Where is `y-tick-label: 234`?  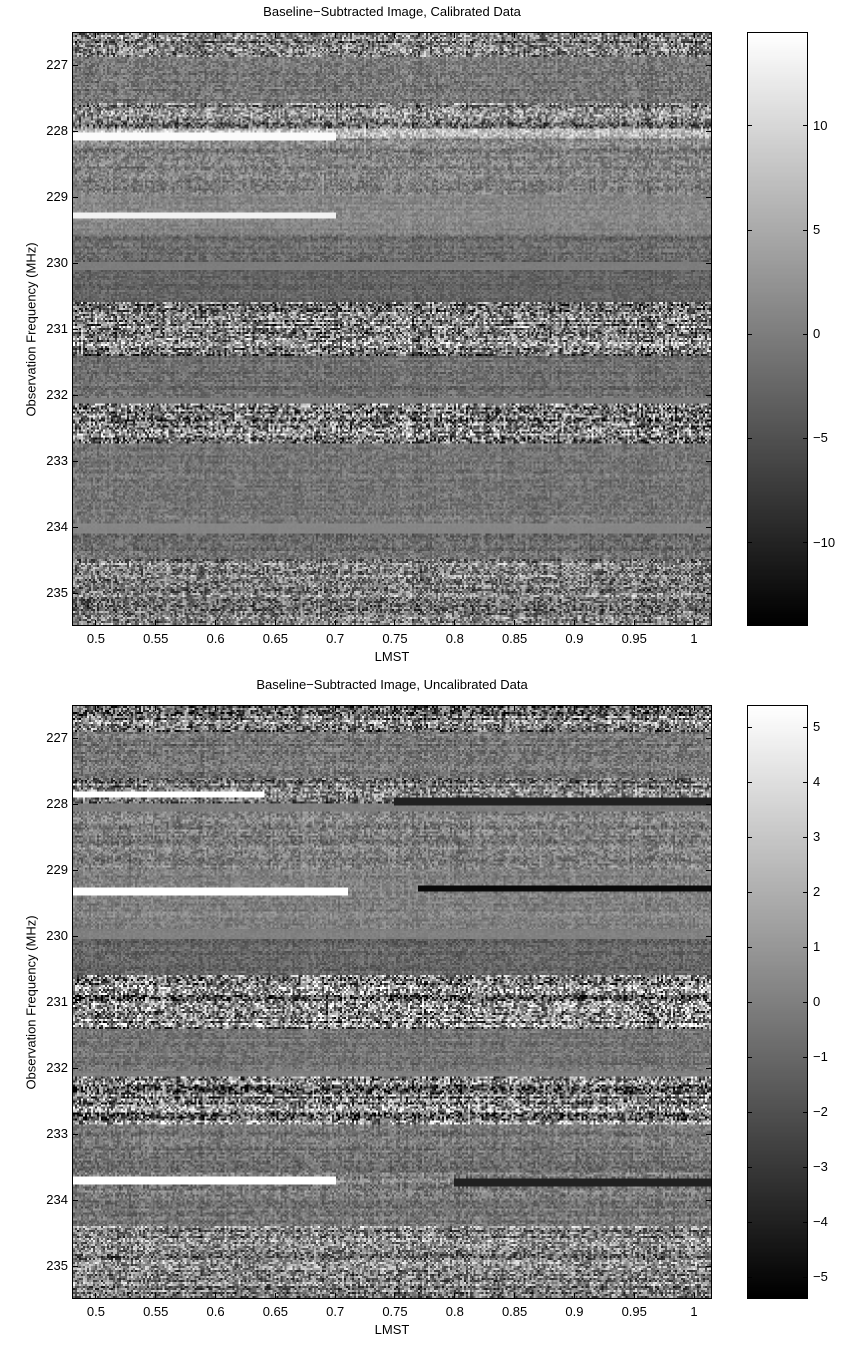
y-tick-label: 234 is located at coordinates (57, 526).